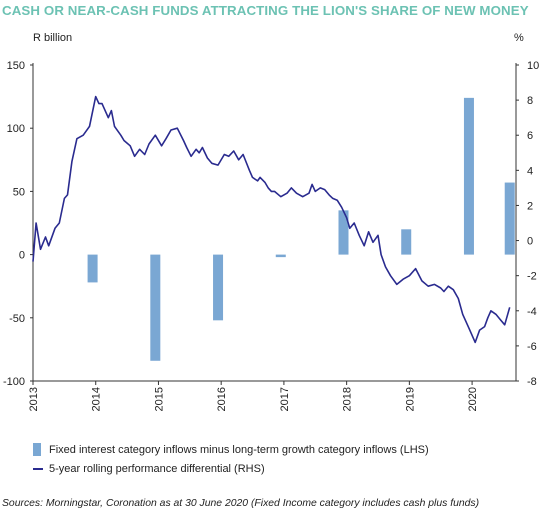 The width and height of the screenshot is (553, 524). I want to click on right-axis-unit: %, so click(519, 38).